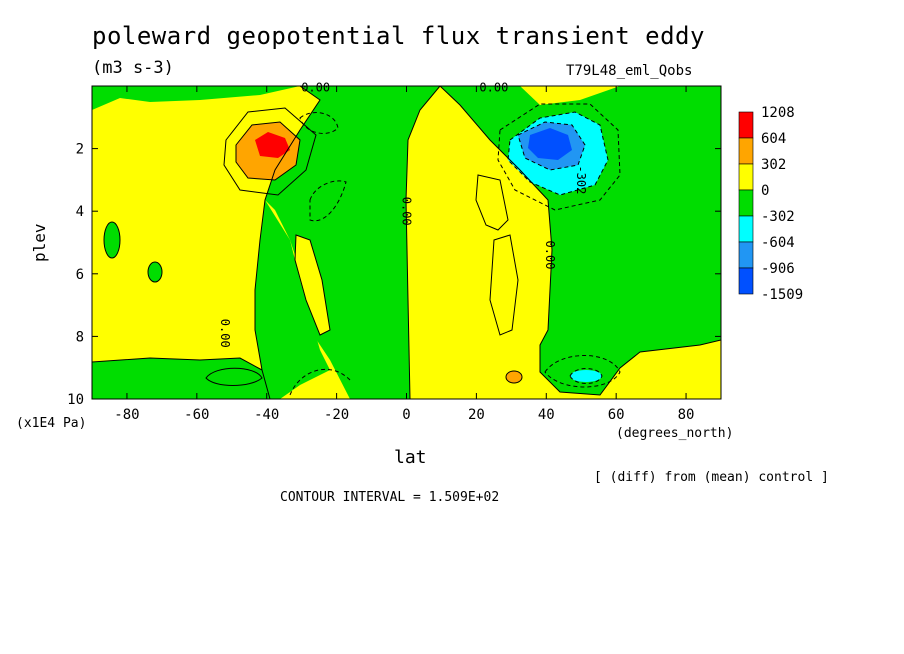  I want to click on contour-negative-south-mid, so click(328, 201).